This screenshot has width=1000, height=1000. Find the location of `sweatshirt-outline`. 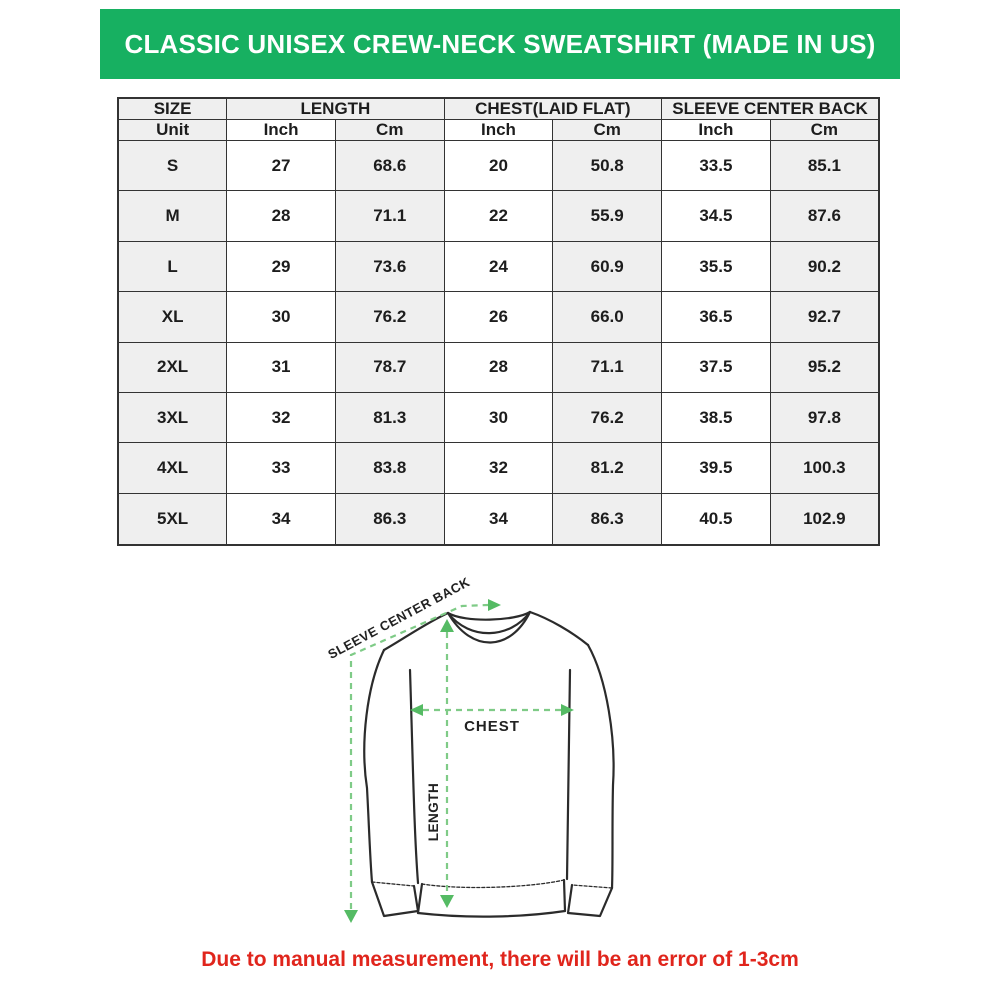

sweatshirt-outline is located at coordinates (489, 764).